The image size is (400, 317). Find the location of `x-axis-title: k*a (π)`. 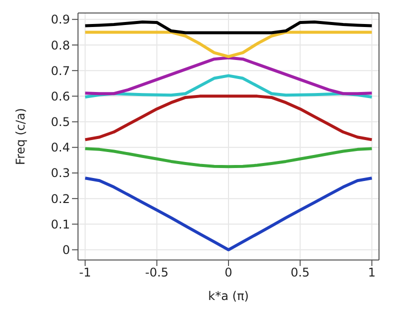

x-axis-title: k*a (π) is located at coordinates (228, 296).